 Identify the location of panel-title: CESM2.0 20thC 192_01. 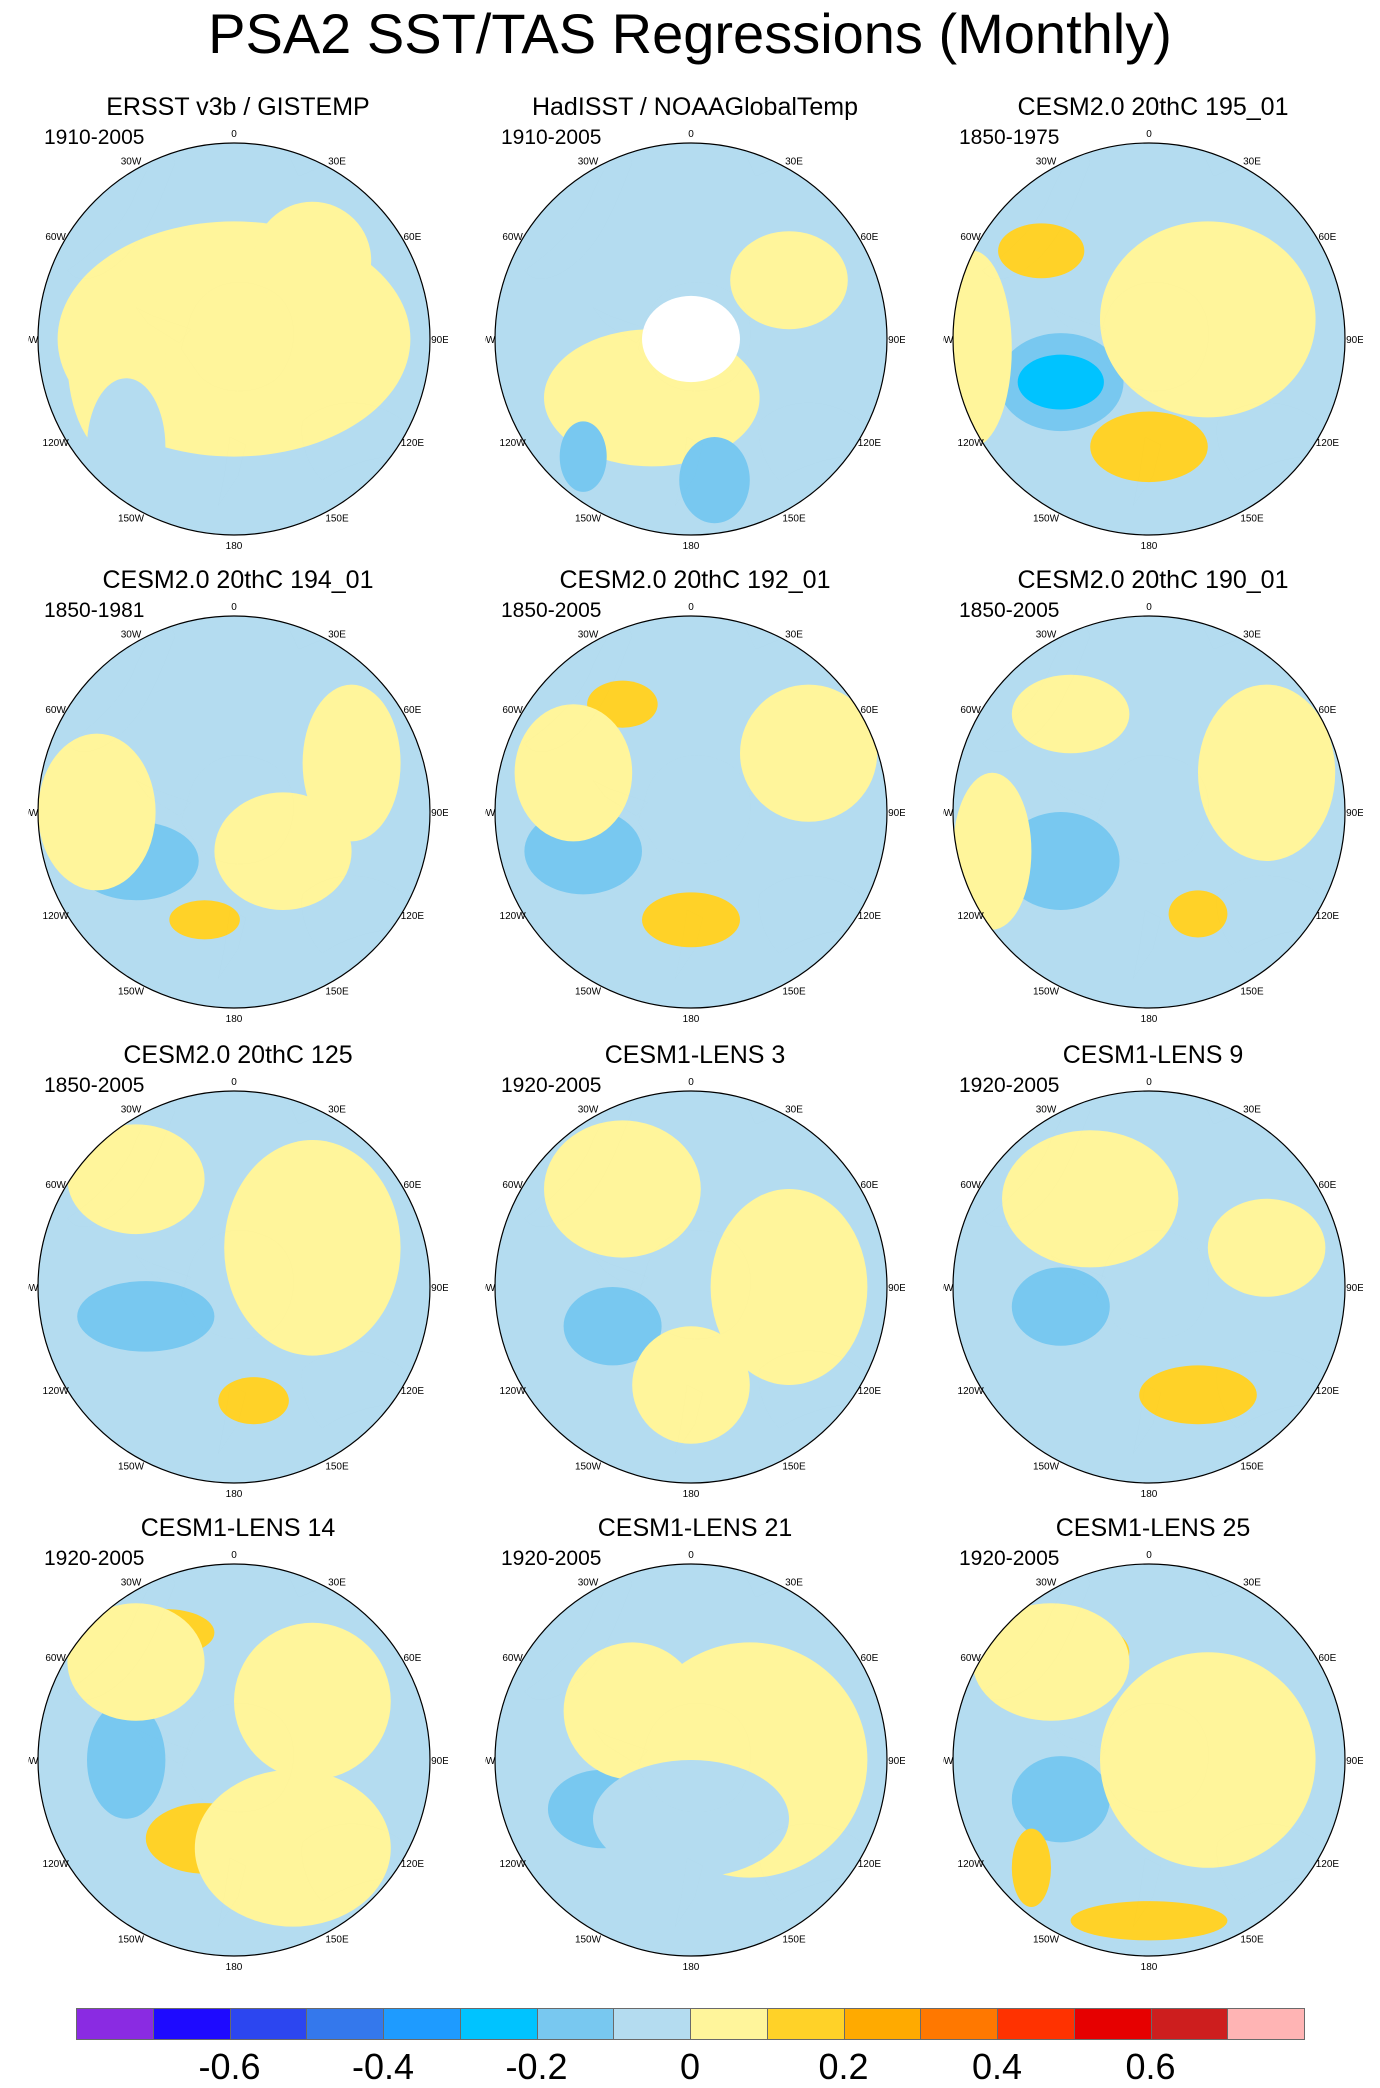
(695, 580).